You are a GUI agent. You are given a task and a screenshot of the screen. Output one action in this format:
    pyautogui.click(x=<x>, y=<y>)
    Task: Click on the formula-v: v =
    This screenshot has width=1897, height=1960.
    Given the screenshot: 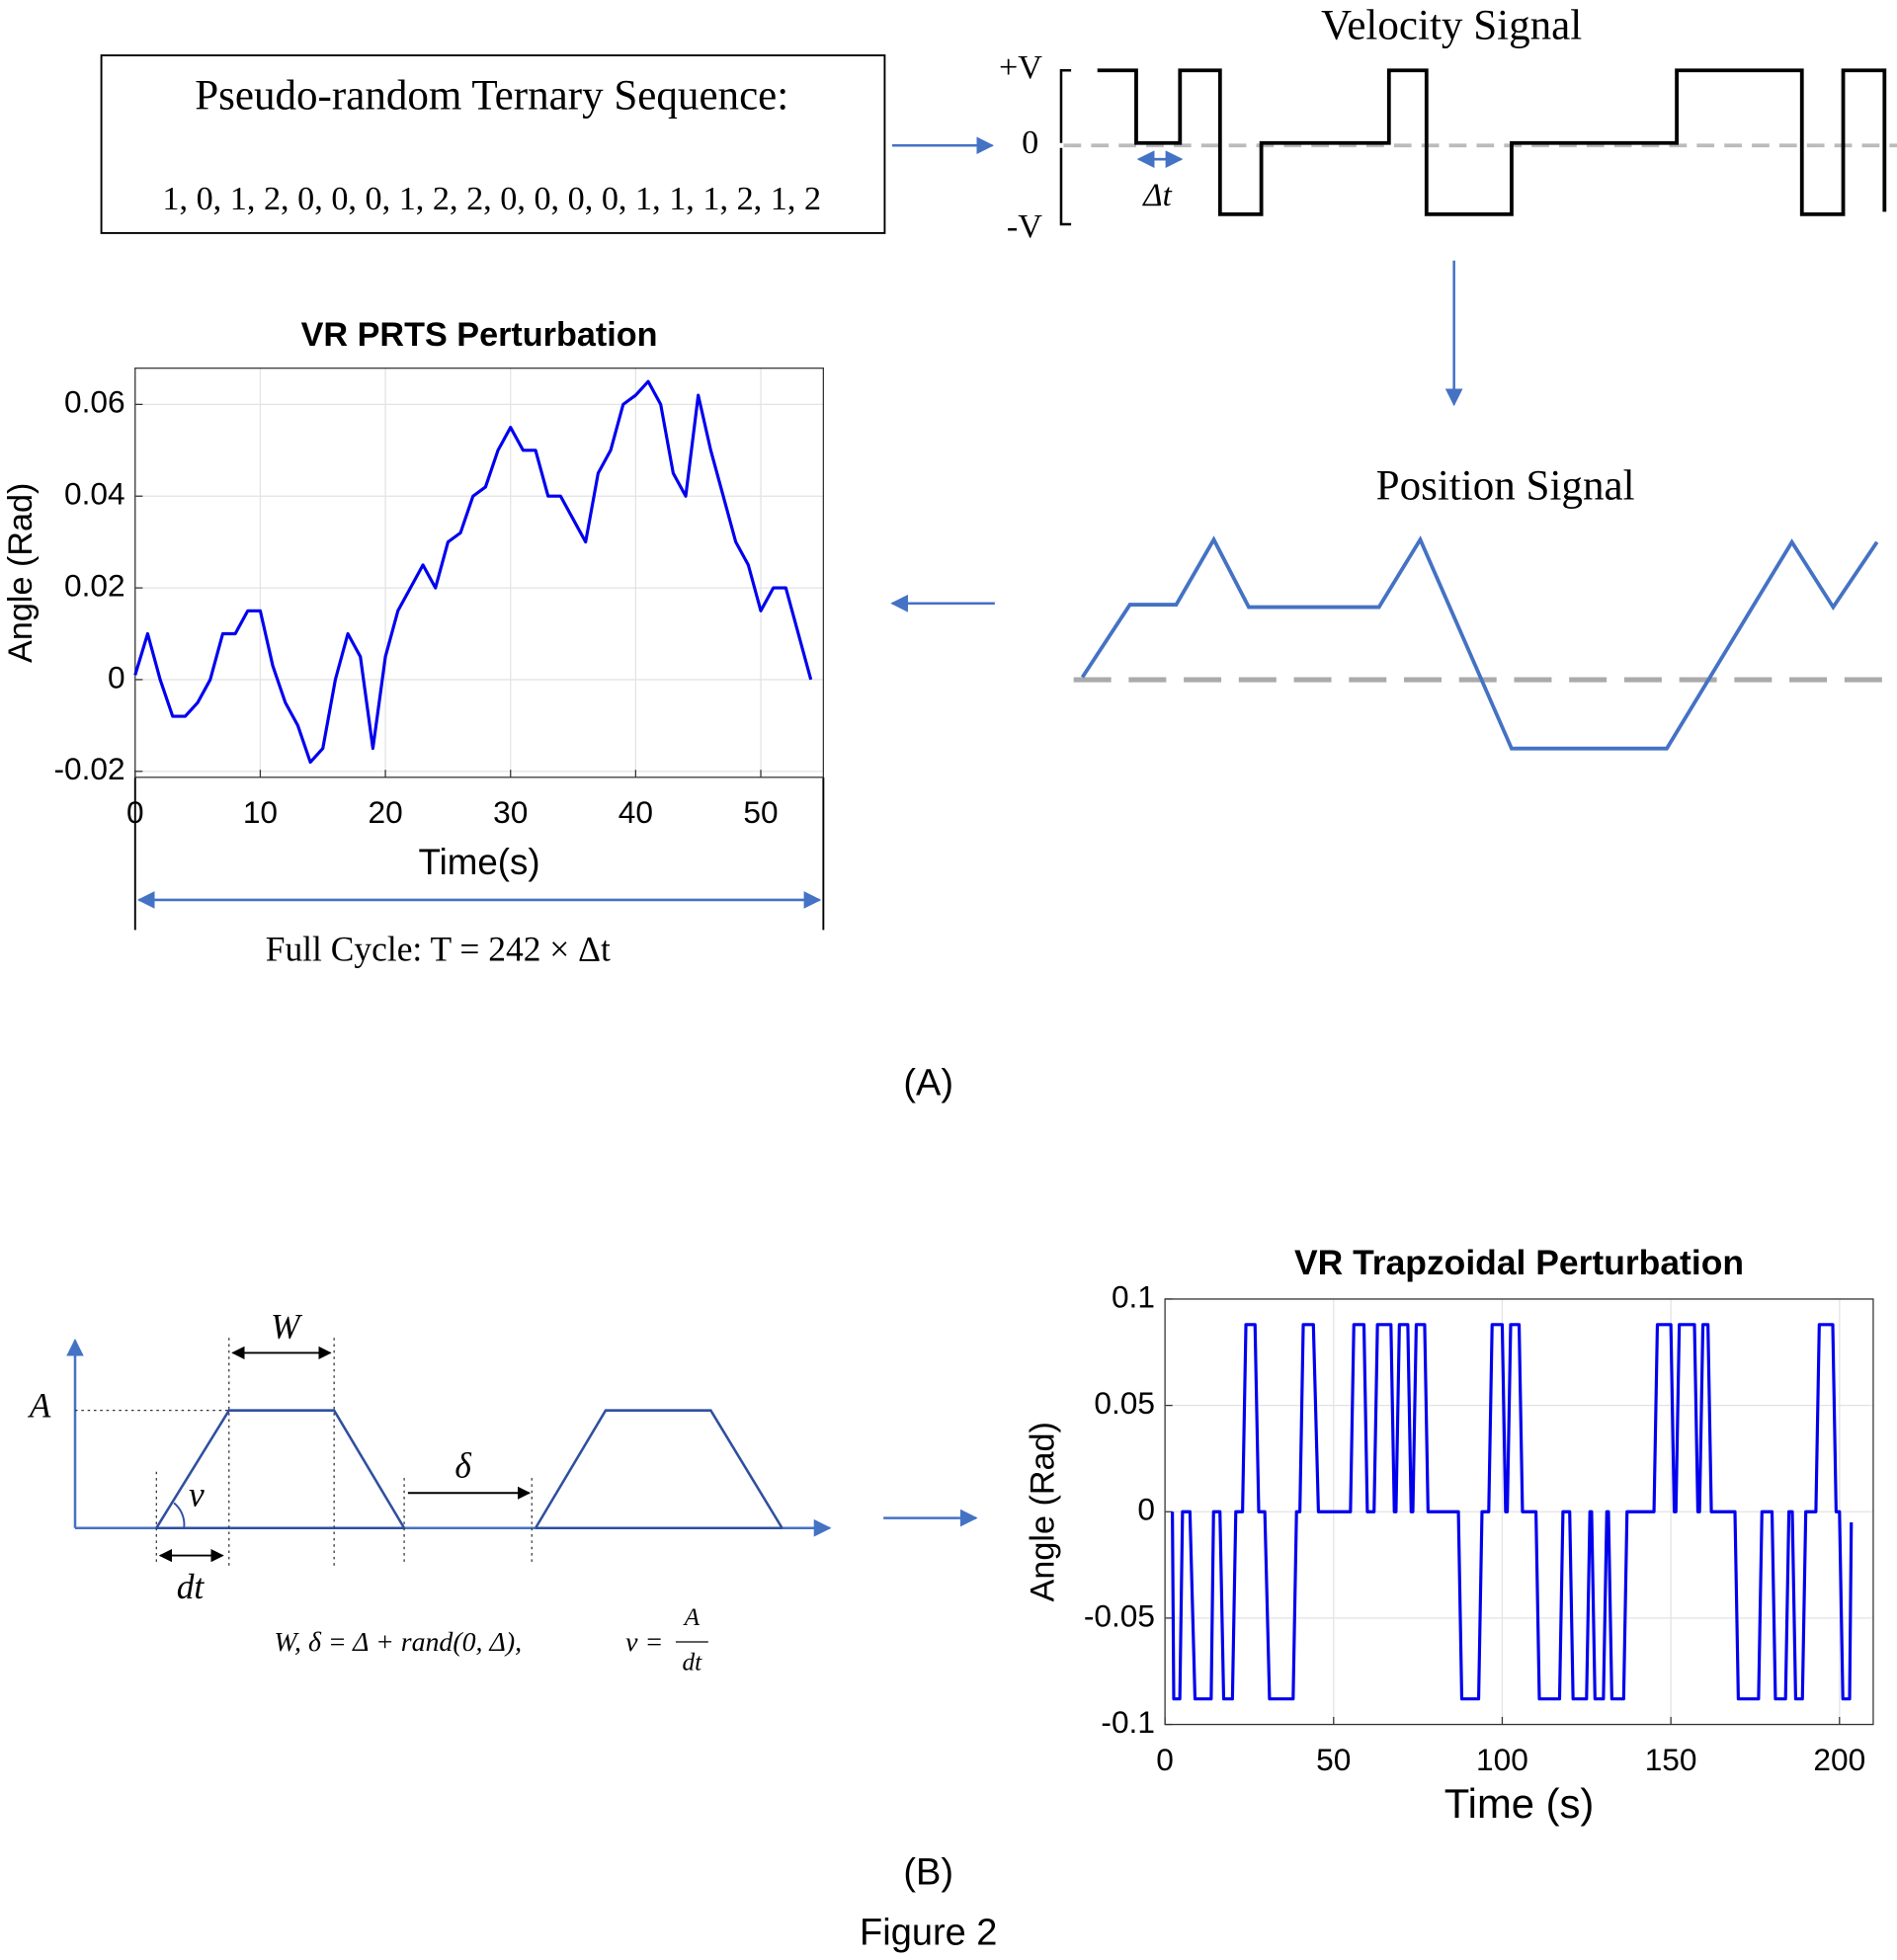 What is the action you would take?
    pyautogui.click(x=644, y=1642)
    